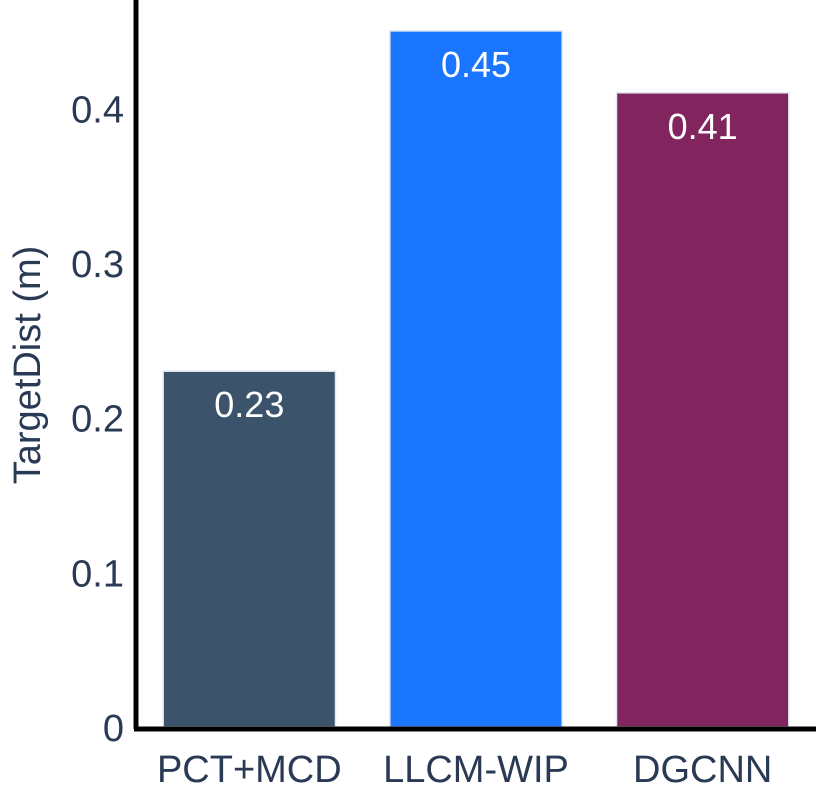  I want to click on y-tick-label: 0.1, so click(97, 574).